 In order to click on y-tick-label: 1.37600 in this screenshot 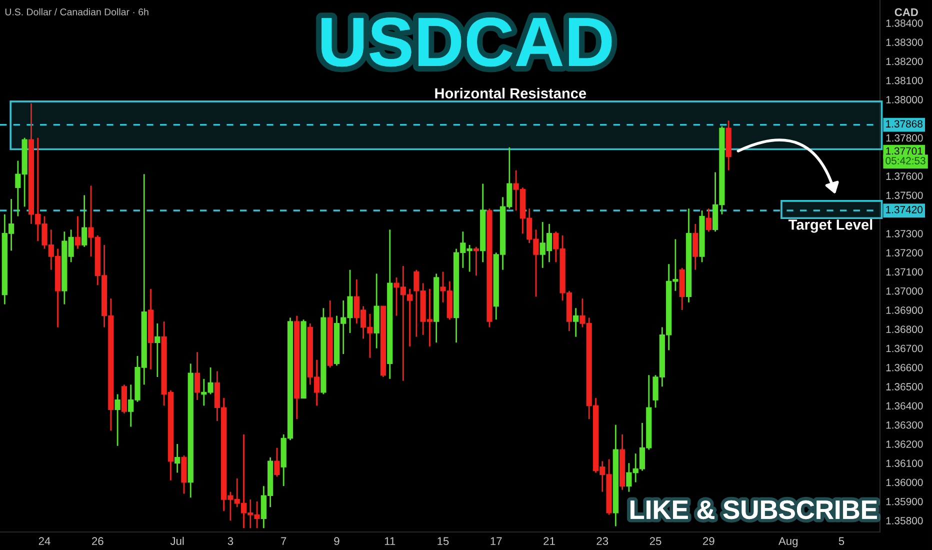, I will do `click(904, 176)`.